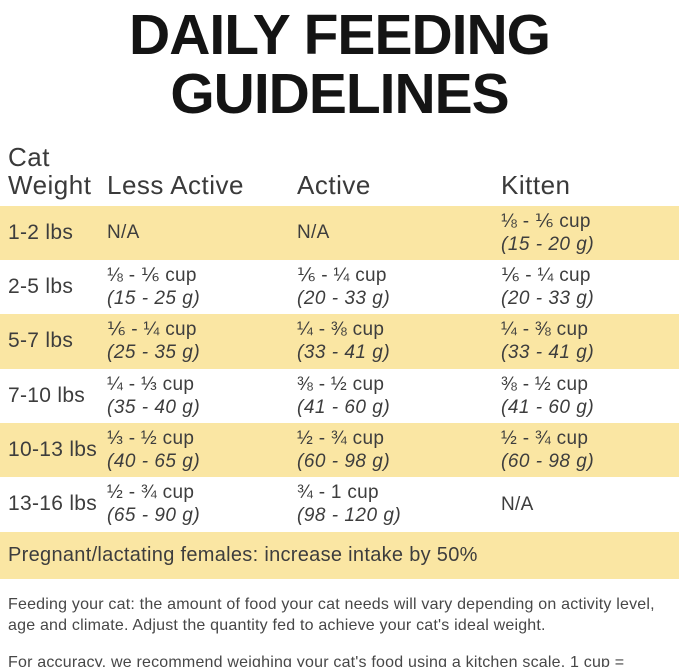  What do you see at coordinates (154, 407) in the screenshot?
I see `grams-line: (35 - 40 g)` at bounding box center [154, 407].